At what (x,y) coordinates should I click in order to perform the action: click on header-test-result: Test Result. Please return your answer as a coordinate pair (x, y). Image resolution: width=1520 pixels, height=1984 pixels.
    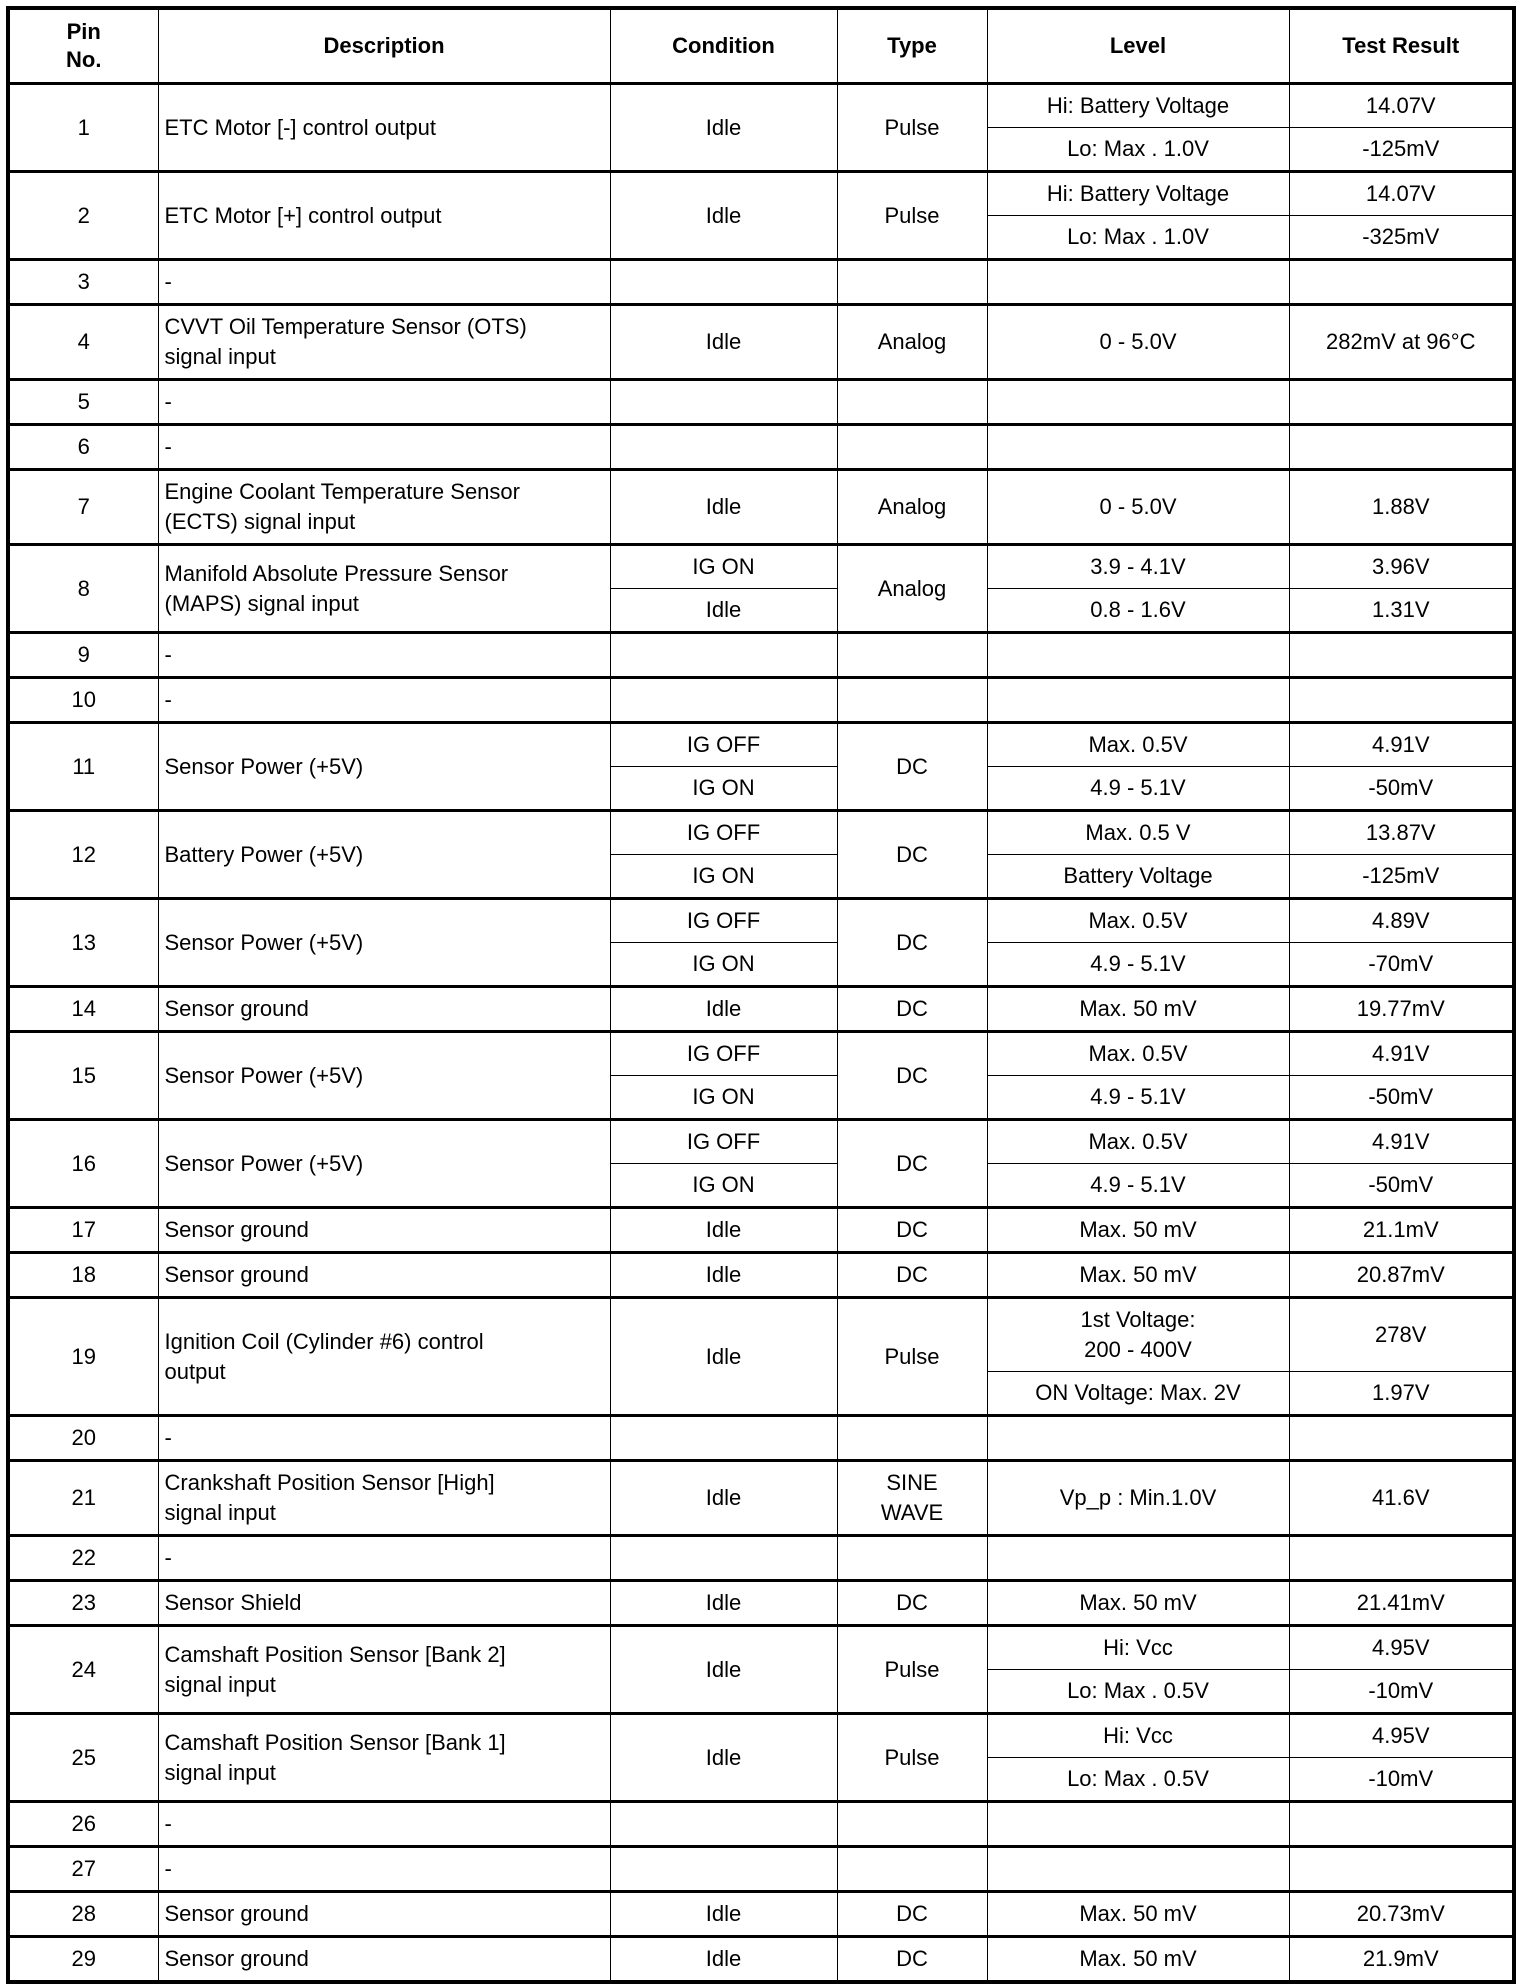
    Looking at the image, I should click on (1401, 45).